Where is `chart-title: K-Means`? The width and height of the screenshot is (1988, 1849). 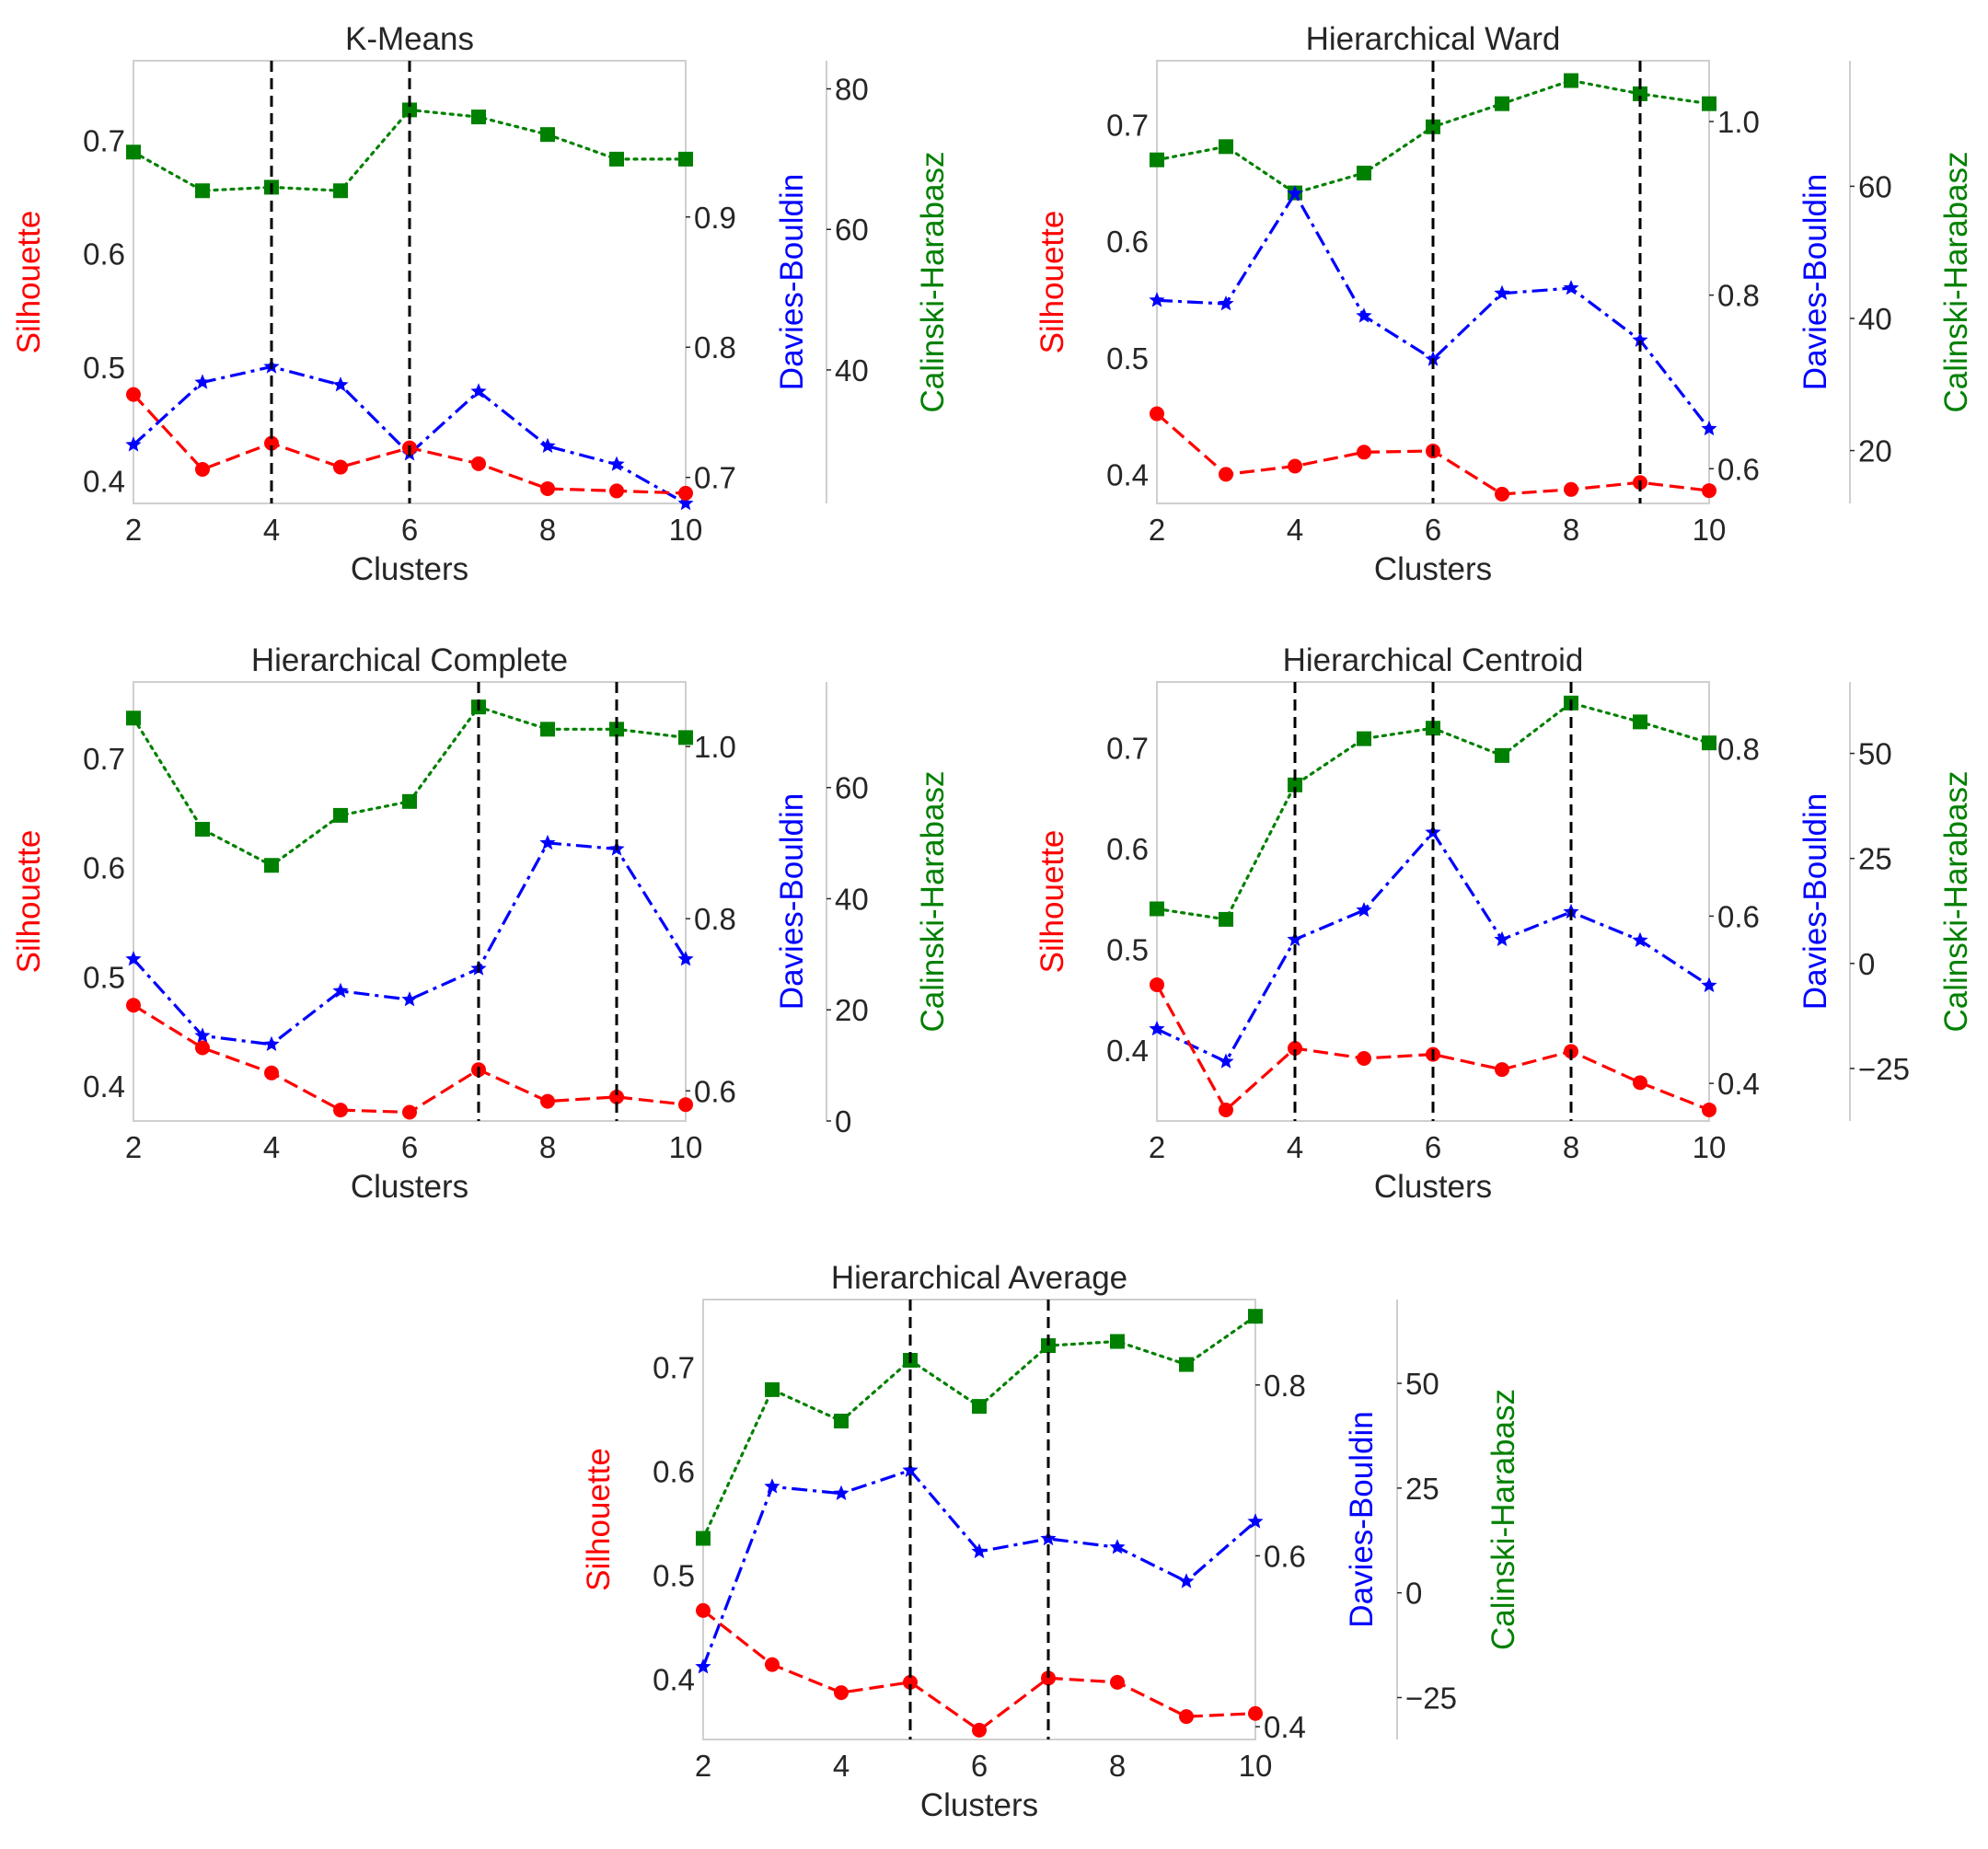 chart-title: K-Means is located at coordinates (409, 39).